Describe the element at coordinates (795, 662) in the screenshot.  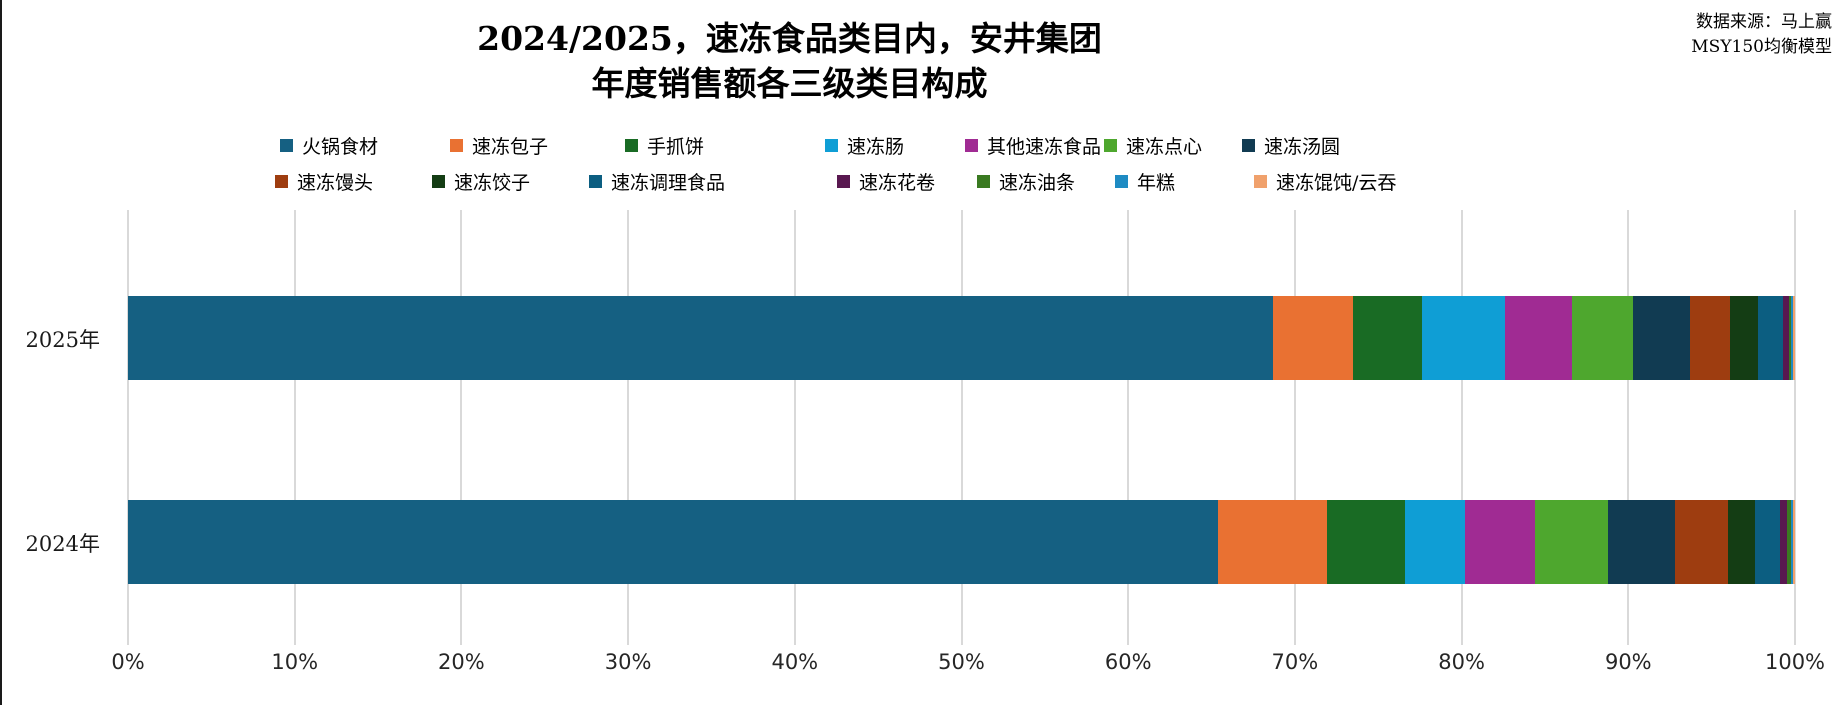
I see `x-axis-tick-label: 40%` at that location.